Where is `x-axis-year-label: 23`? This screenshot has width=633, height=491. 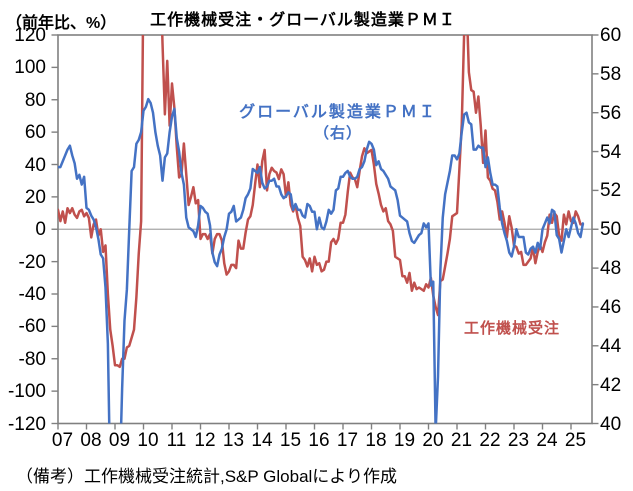
x-axis-year-label: 23 is located at coordinates (518, 440).